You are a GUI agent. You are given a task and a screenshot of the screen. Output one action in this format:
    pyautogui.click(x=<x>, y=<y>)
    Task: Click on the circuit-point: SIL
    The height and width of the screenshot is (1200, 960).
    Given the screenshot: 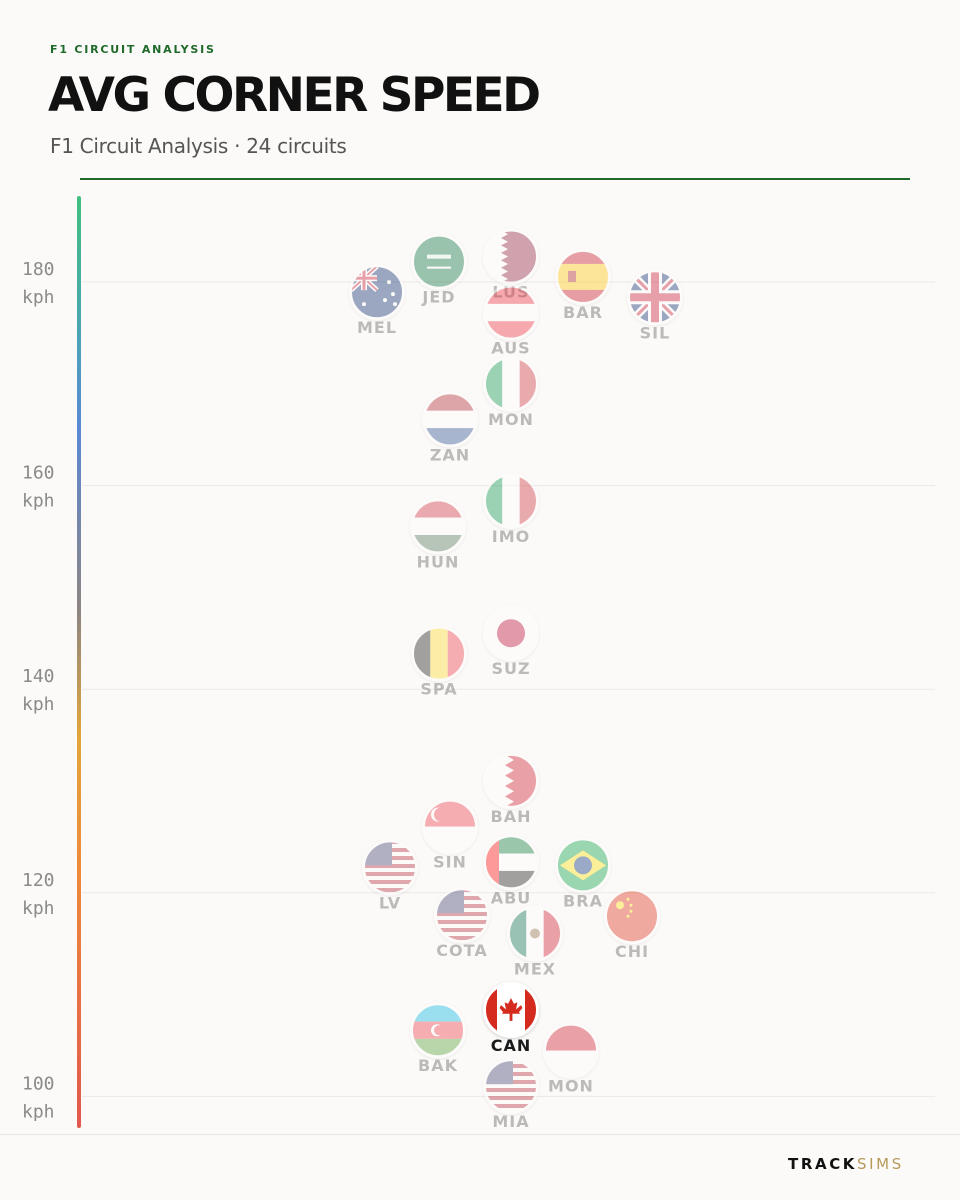 What is the action you would take?
    pyautogui.click(x=655, y=305)
    